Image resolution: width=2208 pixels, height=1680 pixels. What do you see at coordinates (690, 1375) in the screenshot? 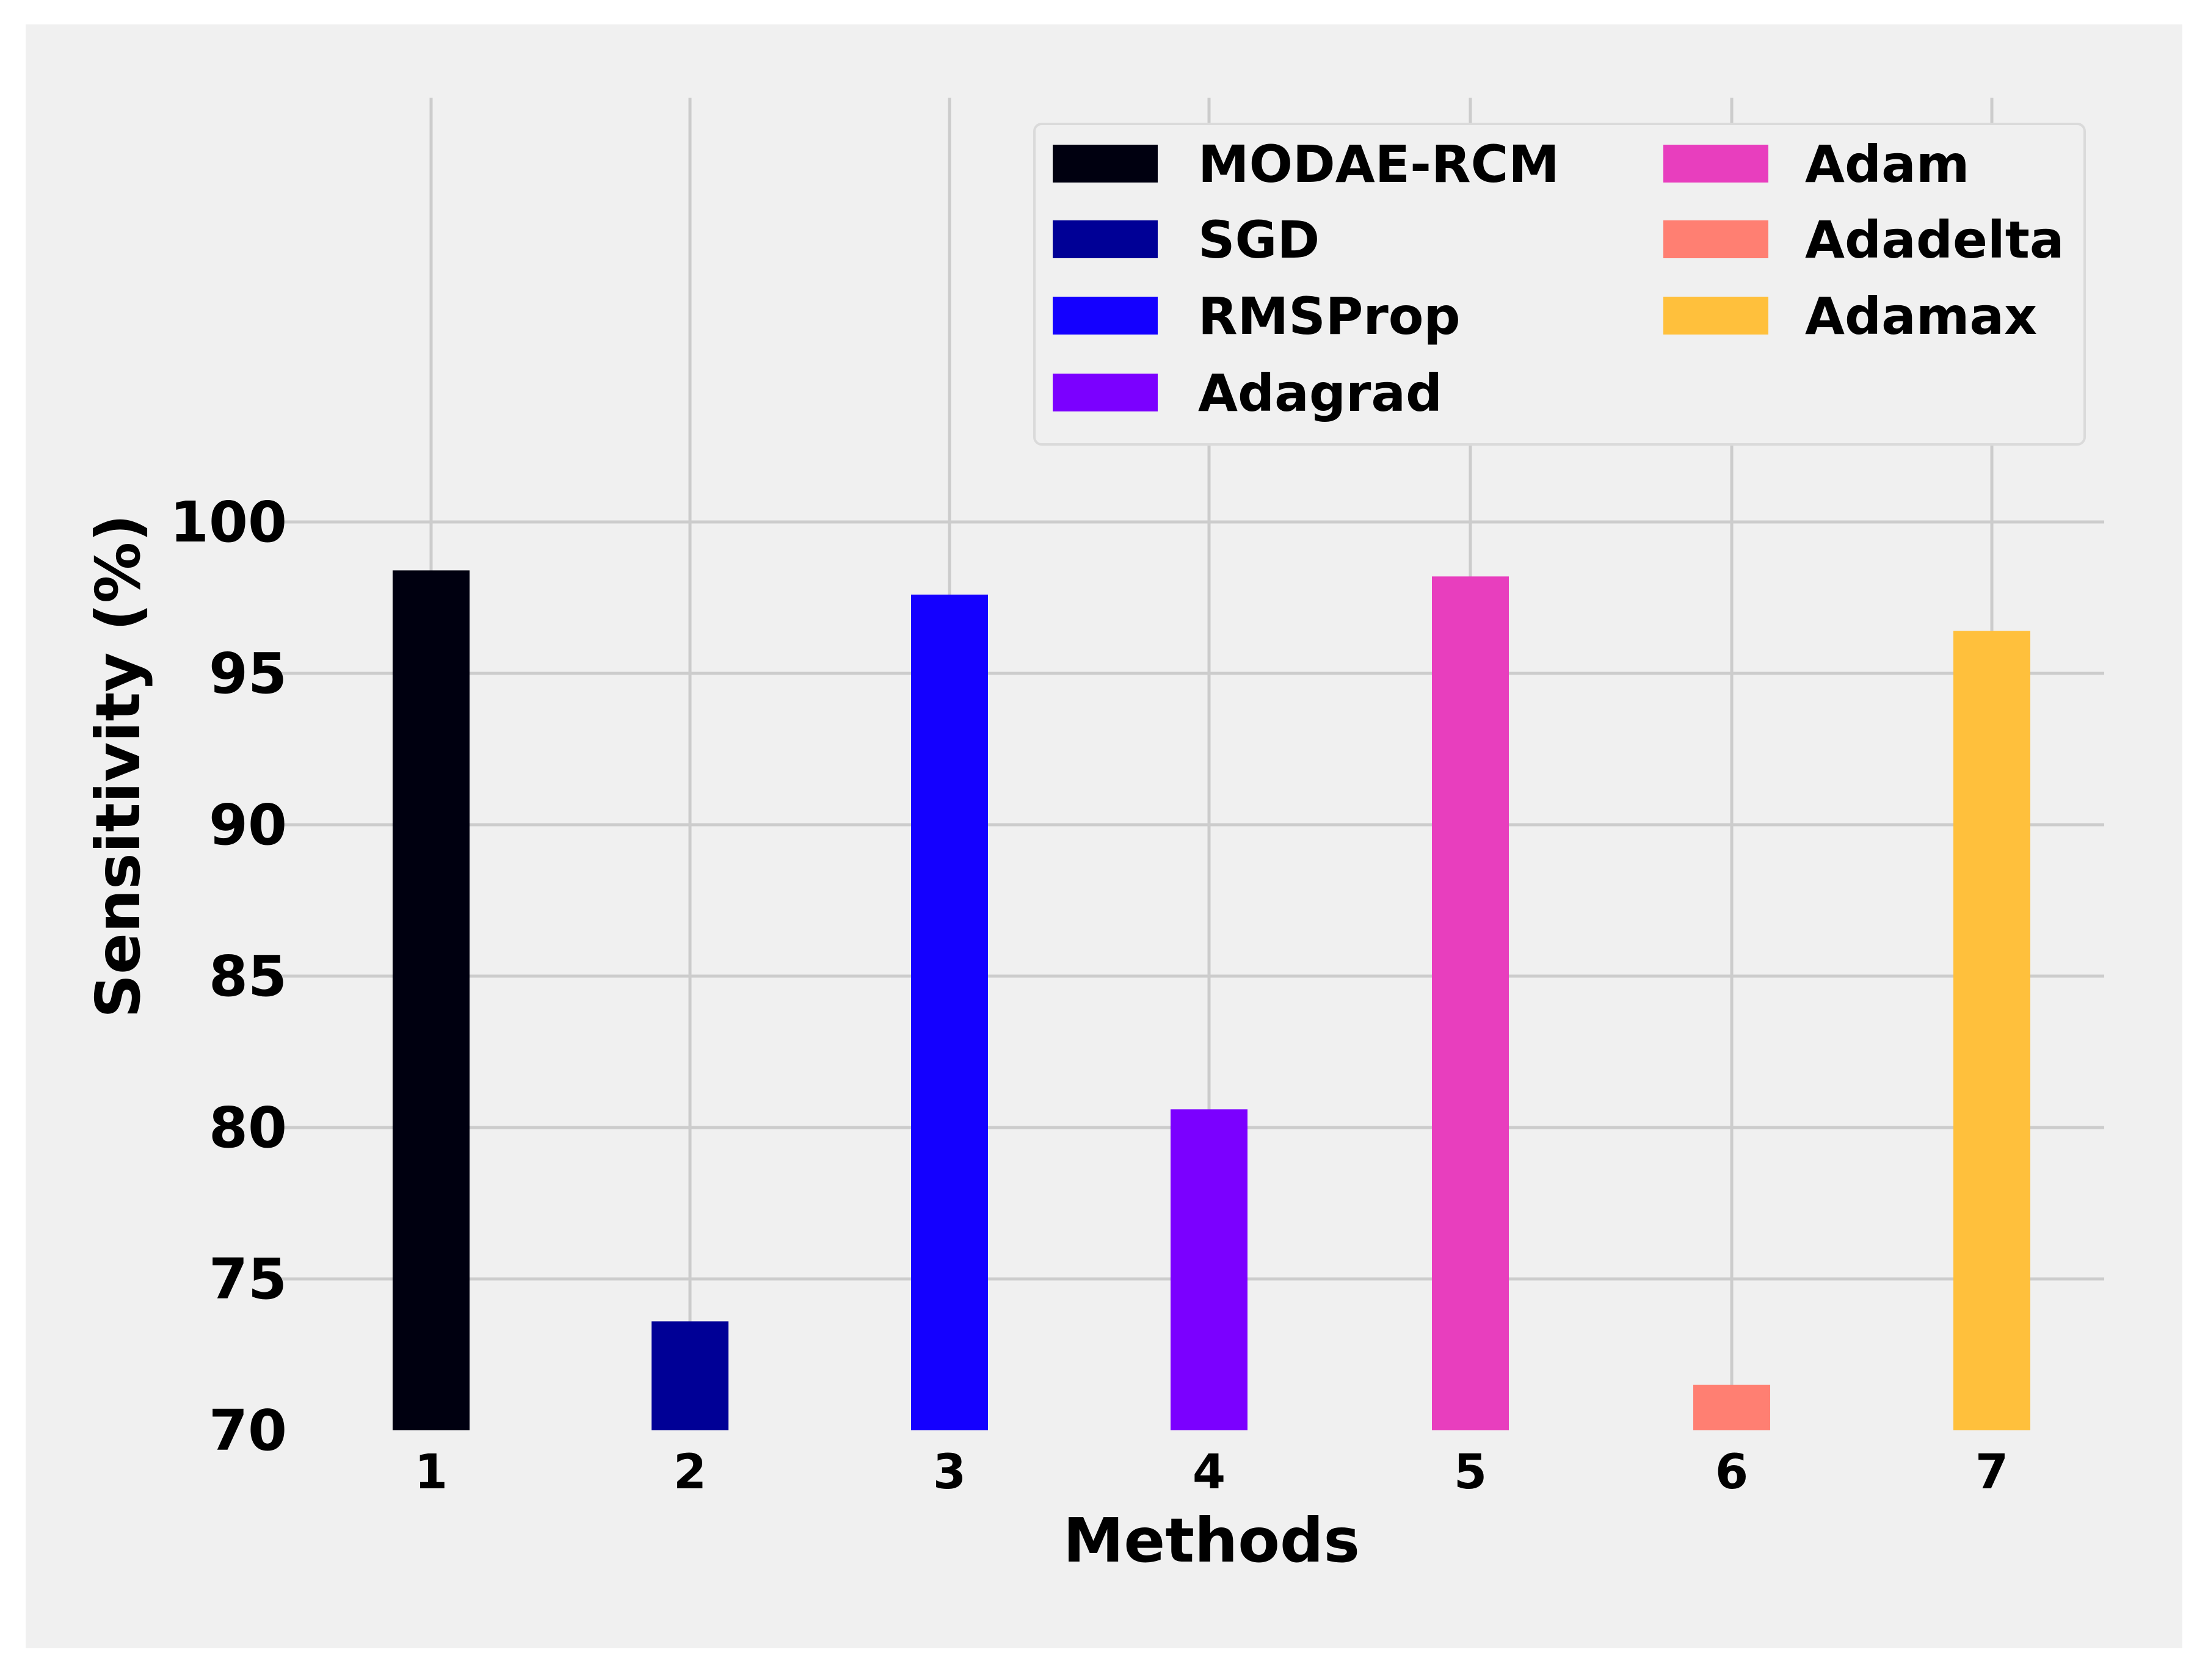
I see `bar-sgd` at bounding box center [690, 1375].